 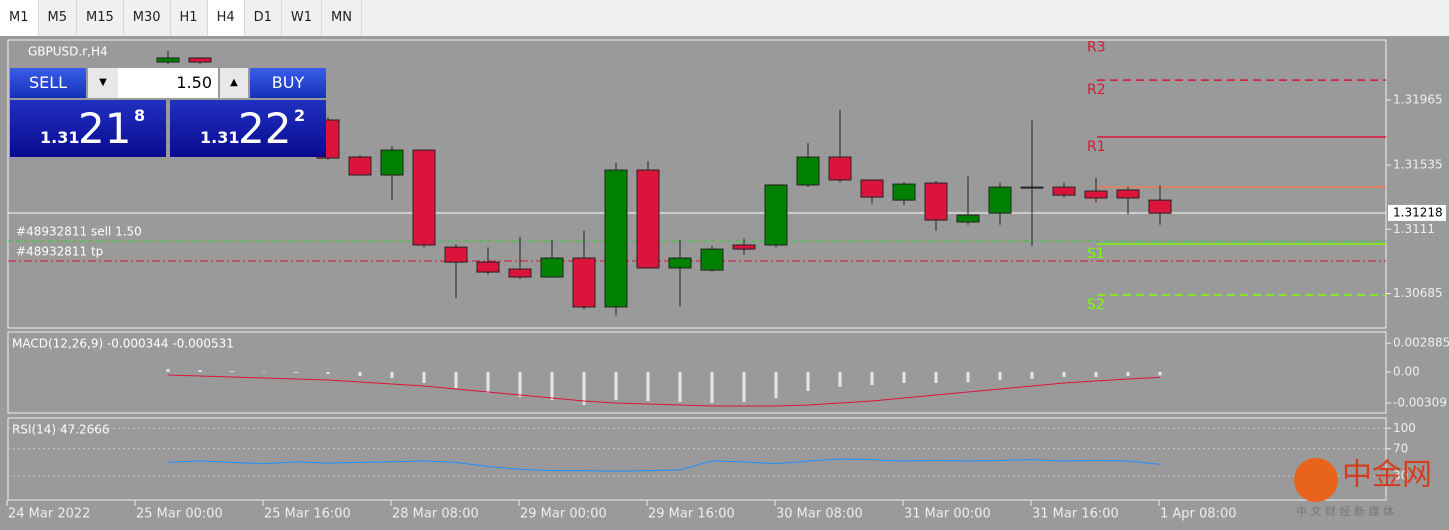 I want to click on current-price-label: 1.31218, so click(x=1418, y=212).